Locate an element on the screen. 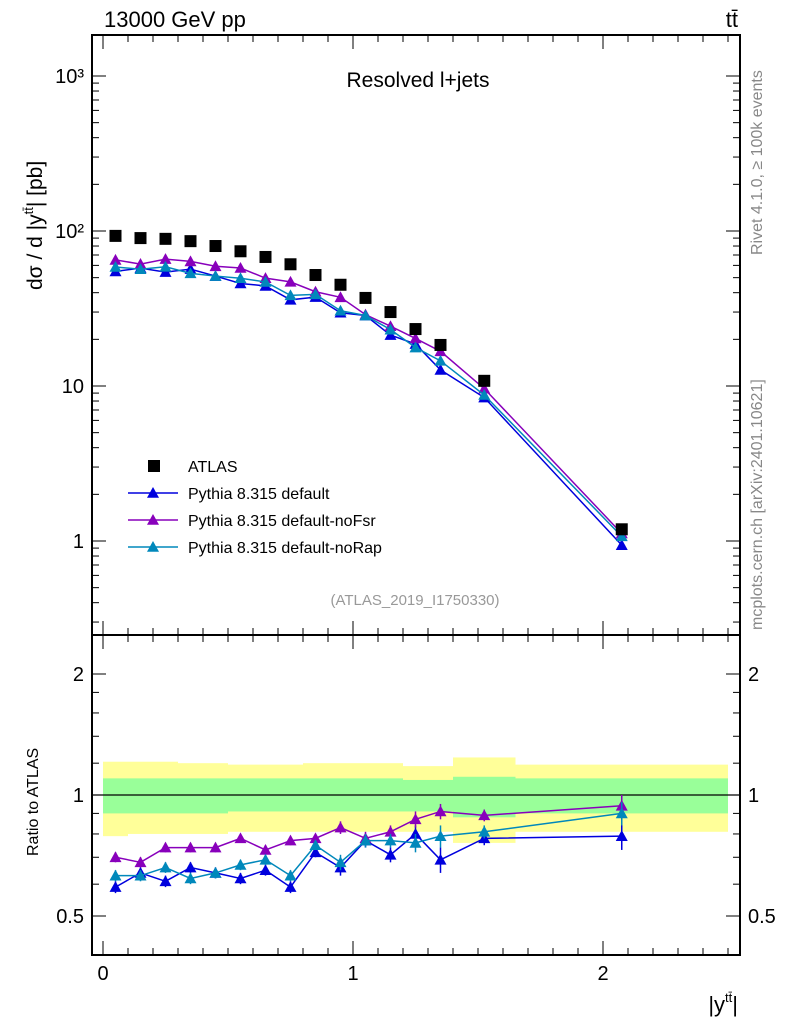 Image resolution: width=786 pixels, height=1024 pixels. x-tick-label: 1 is located at coordinates (352, 974).